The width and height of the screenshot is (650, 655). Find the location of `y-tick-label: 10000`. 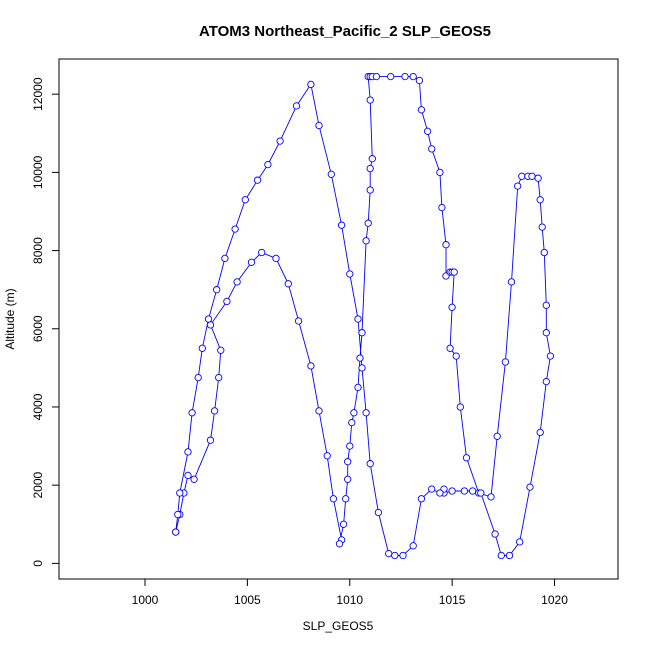

y-tick-label: 10000 is located at coordinates (38, 172).